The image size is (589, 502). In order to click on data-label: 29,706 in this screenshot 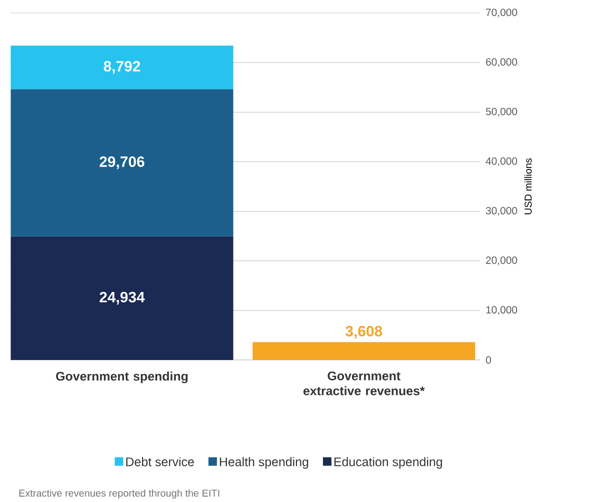, I will do `click(122, 163)`.